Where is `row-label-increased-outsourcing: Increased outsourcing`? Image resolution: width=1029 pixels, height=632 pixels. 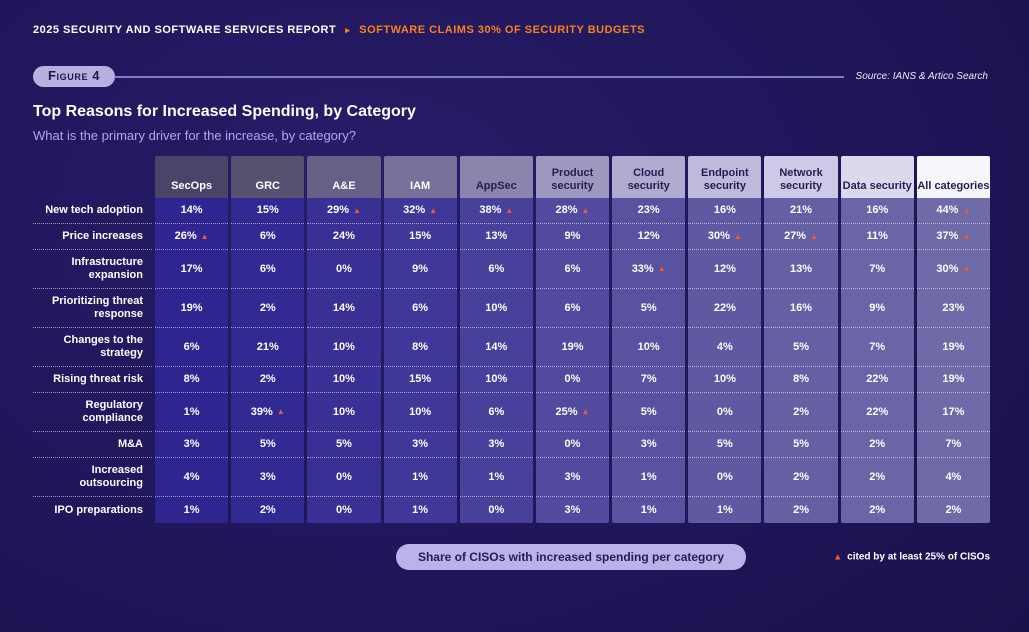
row-label-increased-outsourcing: Increased outsourcing is located at coordinates (92, 477).